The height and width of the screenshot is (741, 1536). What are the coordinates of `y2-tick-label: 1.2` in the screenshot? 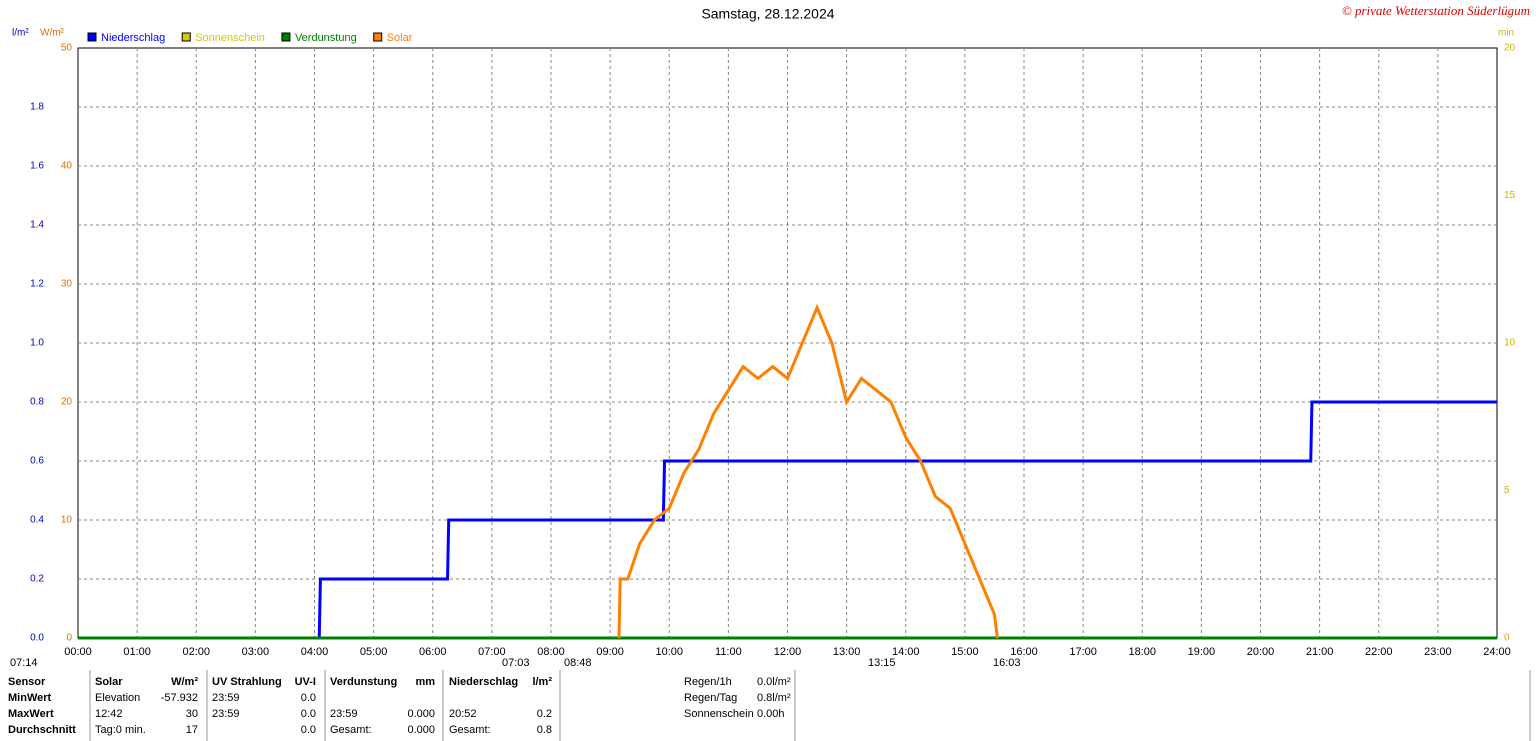 It's located at (37, 284).